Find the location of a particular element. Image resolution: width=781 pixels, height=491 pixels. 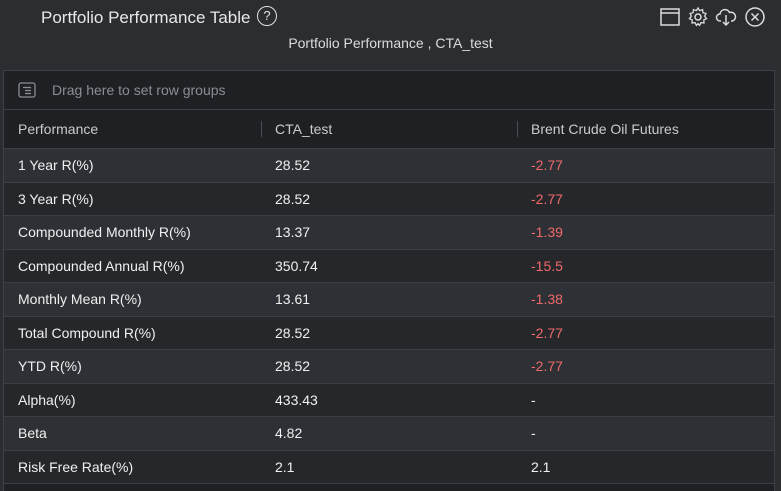

metric-cell: YTD R(%) is located at coordinates (50, 366).